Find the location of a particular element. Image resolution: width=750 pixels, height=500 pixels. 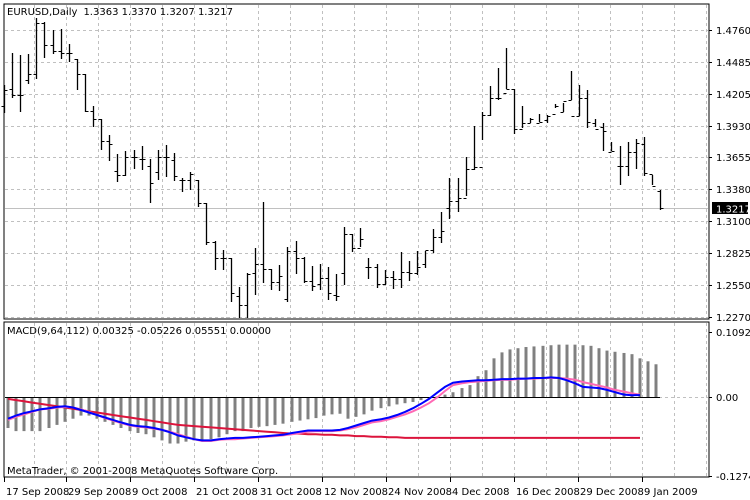

price-tick-label: 1.4485 is located at coordinates (733, 63).